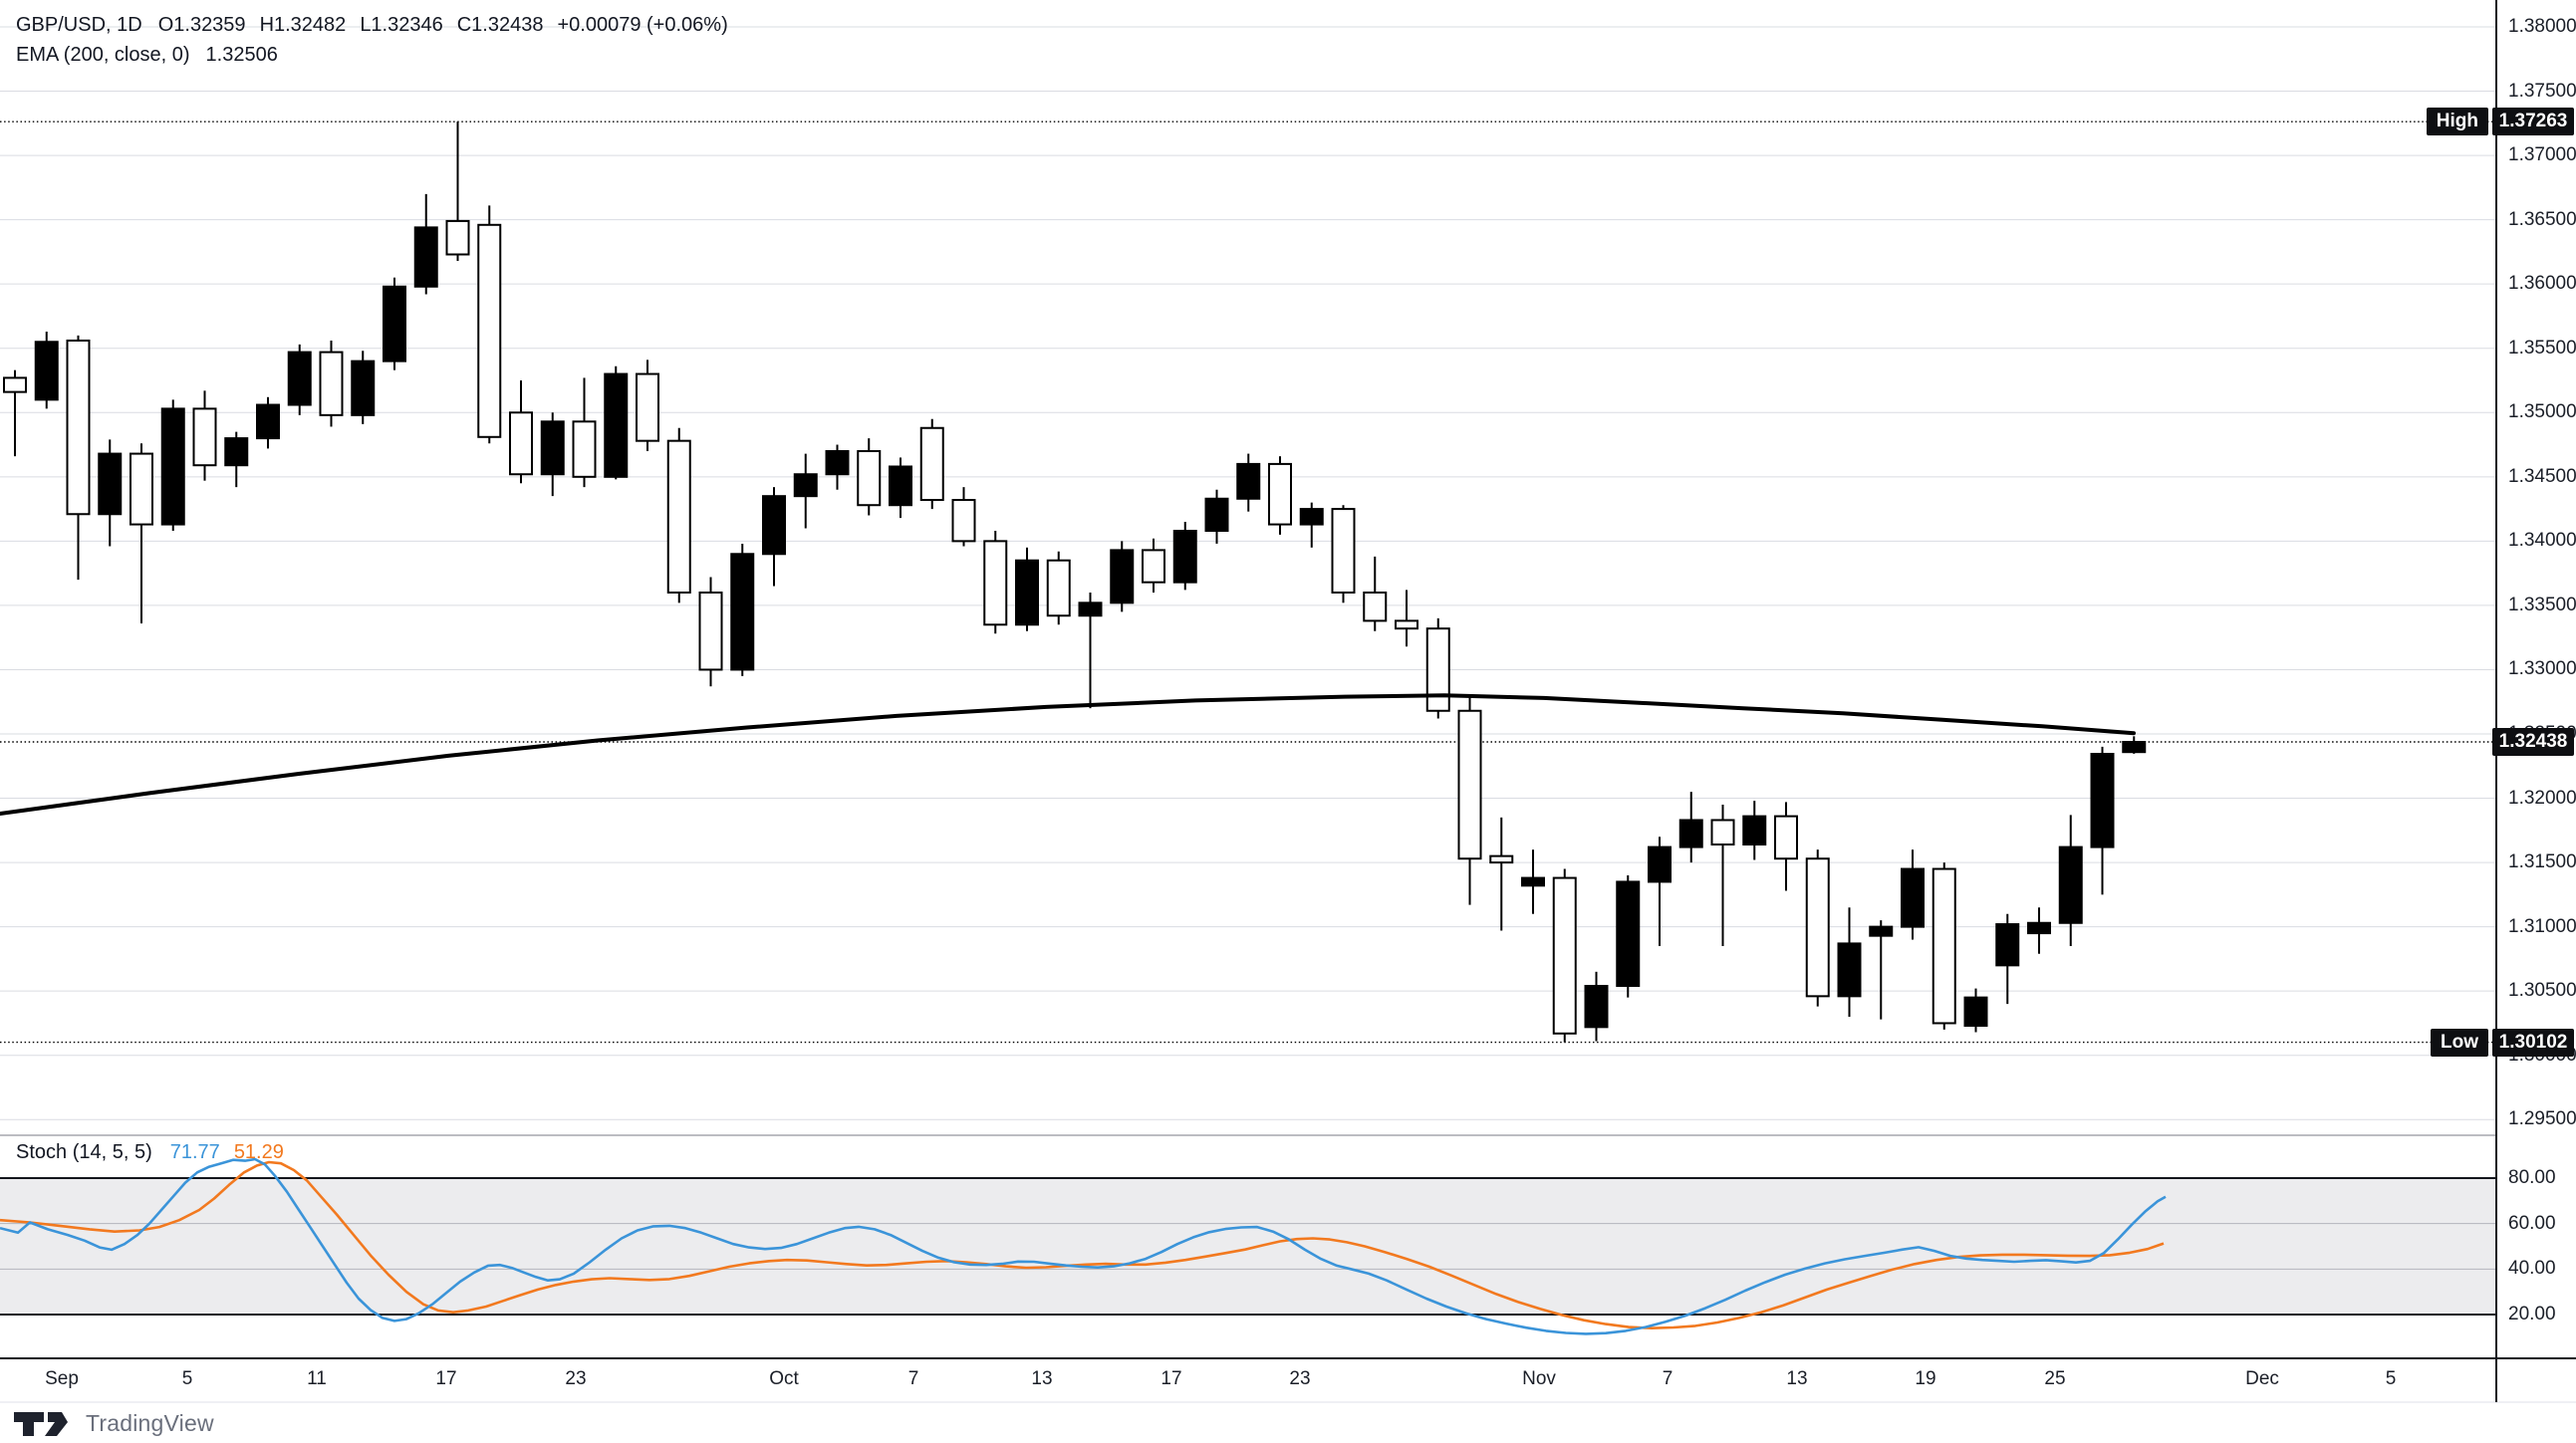 The width and height of the screenshot is (2576, 1443). What do you see at coordinates (2262, 1378) in the screenshot?
I see `time-tick-month-label: Dec` at bounding box center [2262, 1378].